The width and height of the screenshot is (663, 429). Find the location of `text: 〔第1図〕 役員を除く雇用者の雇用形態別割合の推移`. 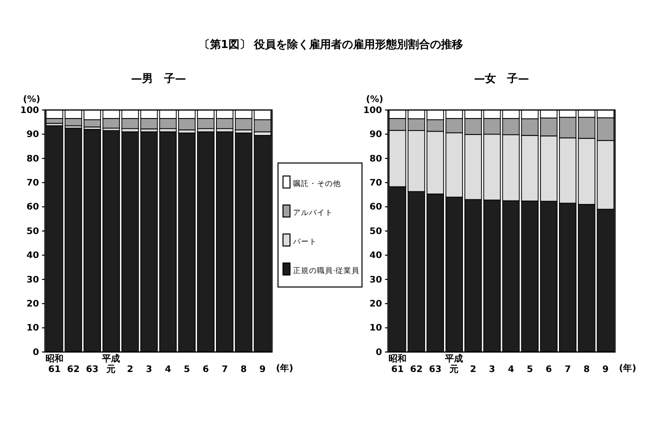

text: 〔第1図〕 役員を除く雇用者の雇用形態別割合の推移 is located at coordinates (331, 44).